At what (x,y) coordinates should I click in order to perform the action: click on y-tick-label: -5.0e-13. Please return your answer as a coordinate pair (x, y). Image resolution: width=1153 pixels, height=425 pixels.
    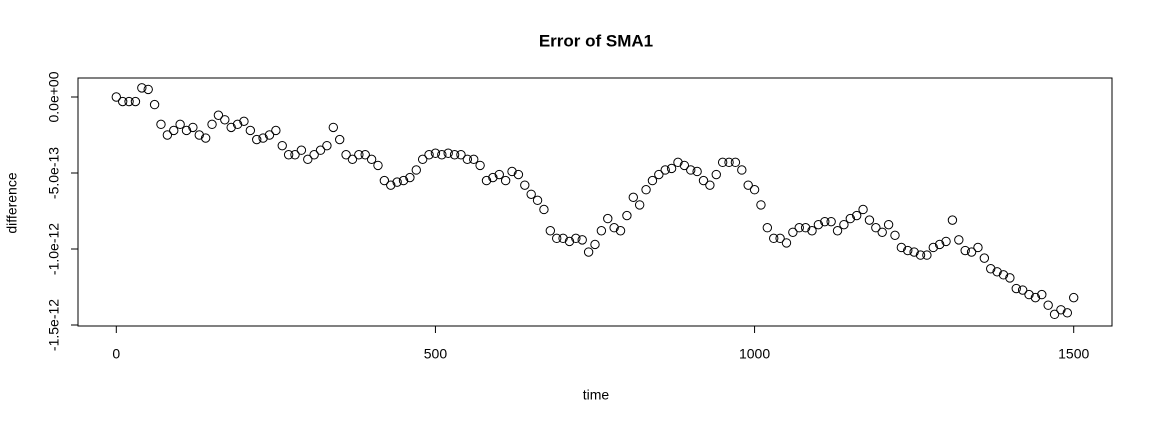
    Looking at the image, I should click on (54, 173).